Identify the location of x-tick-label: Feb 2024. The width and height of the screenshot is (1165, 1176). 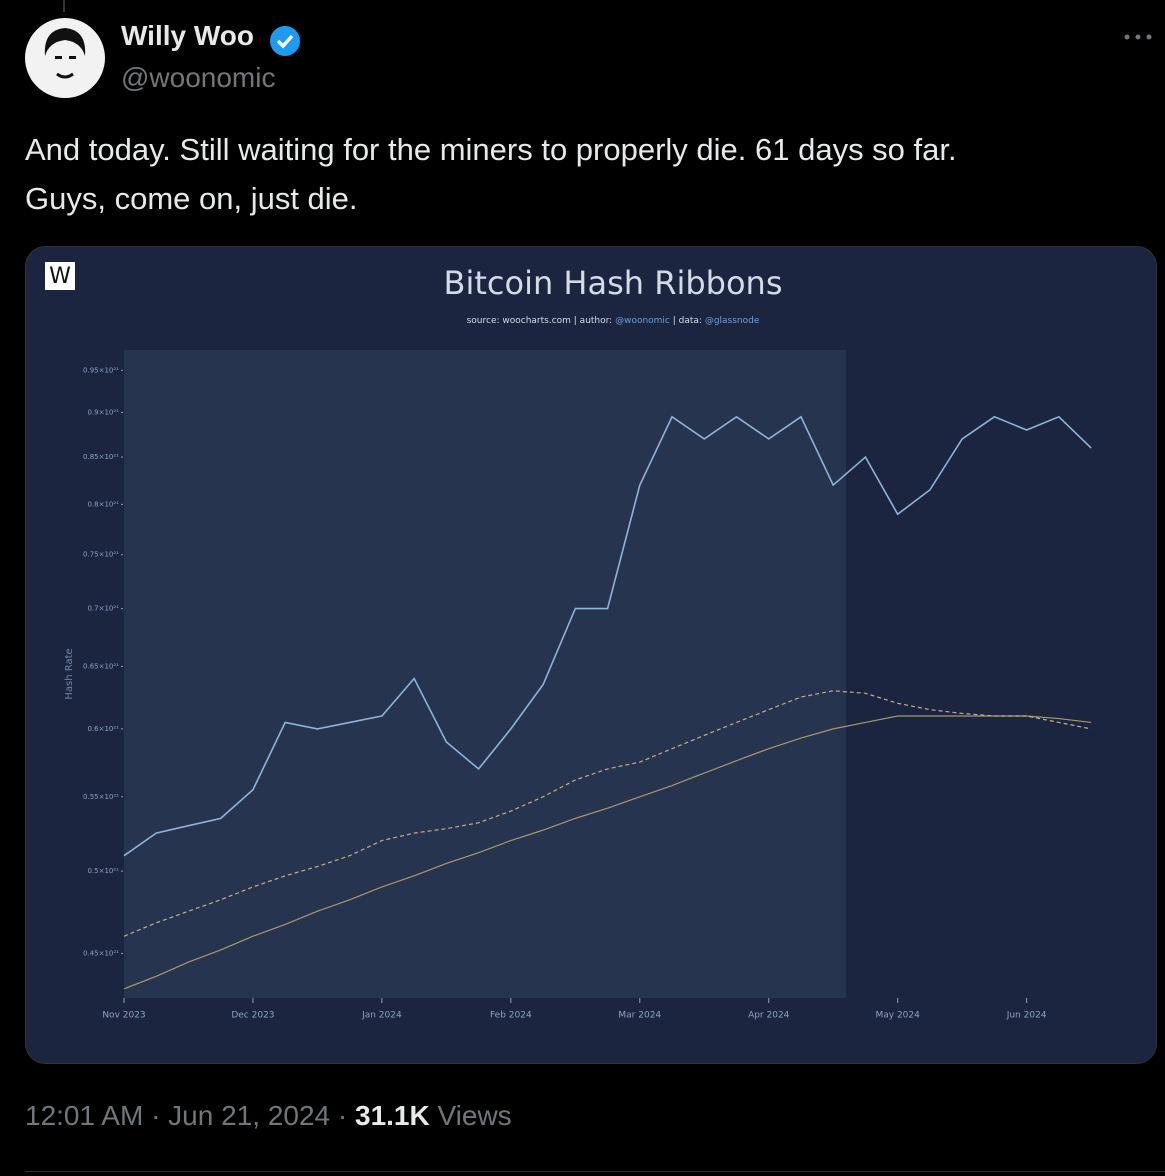
(511, 1016).